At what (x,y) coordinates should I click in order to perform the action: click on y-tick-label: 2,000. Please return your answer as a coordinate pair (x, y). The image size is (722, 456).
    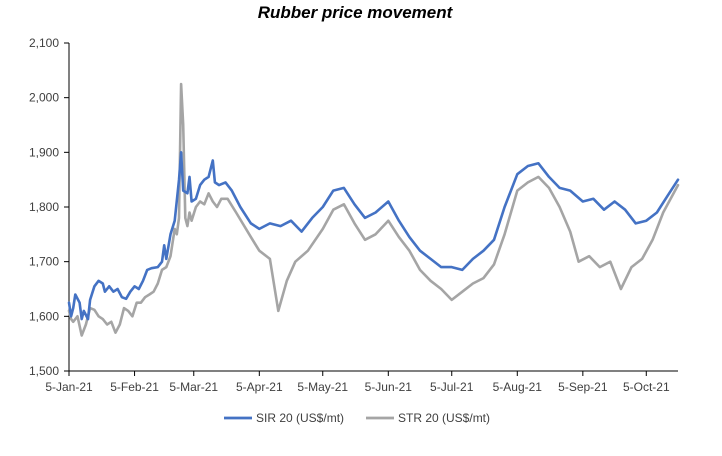
    Looking at the image, I should click on (44, 98).